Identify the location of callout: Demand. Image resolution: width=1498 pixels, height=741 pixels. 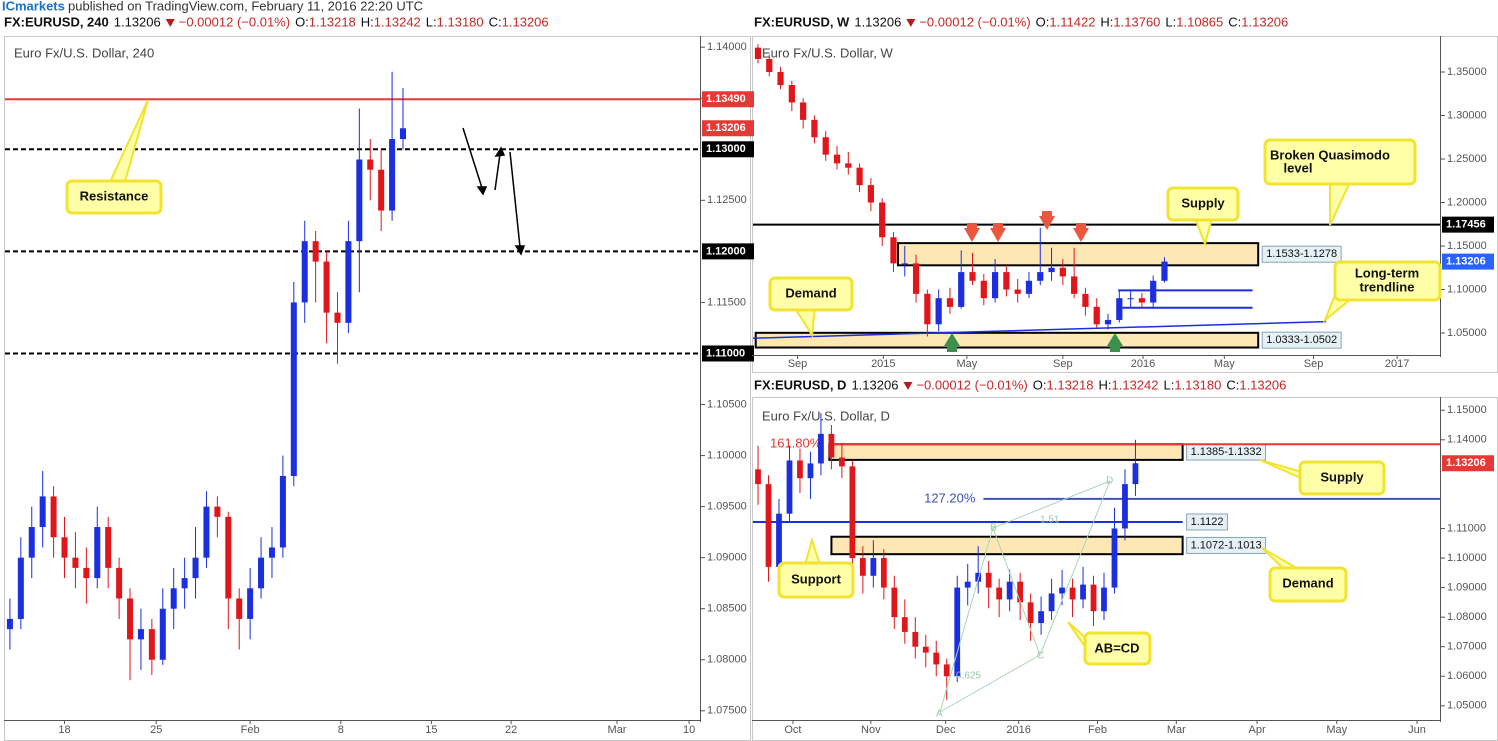
(811, 294).